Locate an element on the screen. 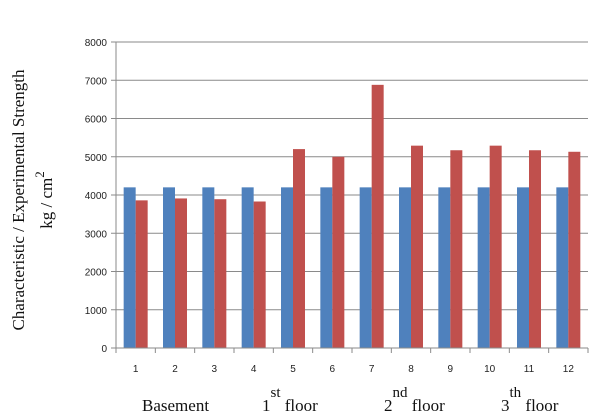 The height and width of the screenshot is (415, 611). y-tick-label: 3000 is located at coordinates (96, 234).